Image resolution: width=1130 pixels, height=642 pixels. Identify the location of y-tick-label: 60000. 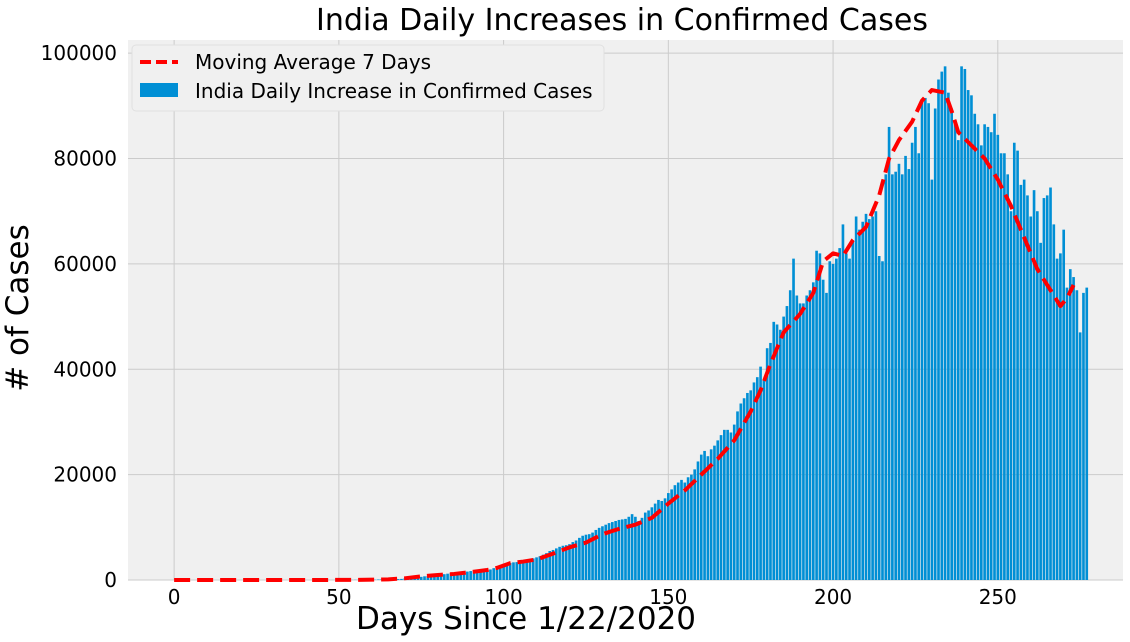
(85, 264).